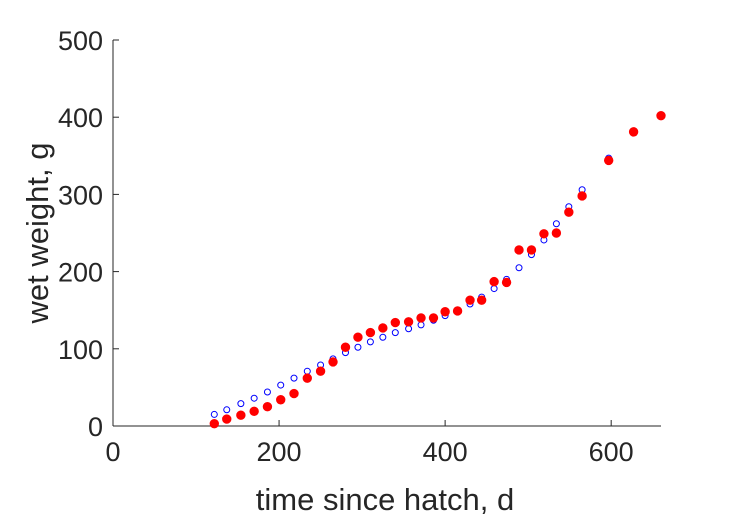 This screenshot has height=521, width=729. Describe the element at coordinates (80, 273) in the screenshot. I see `y-tick-label: 200` at that location.